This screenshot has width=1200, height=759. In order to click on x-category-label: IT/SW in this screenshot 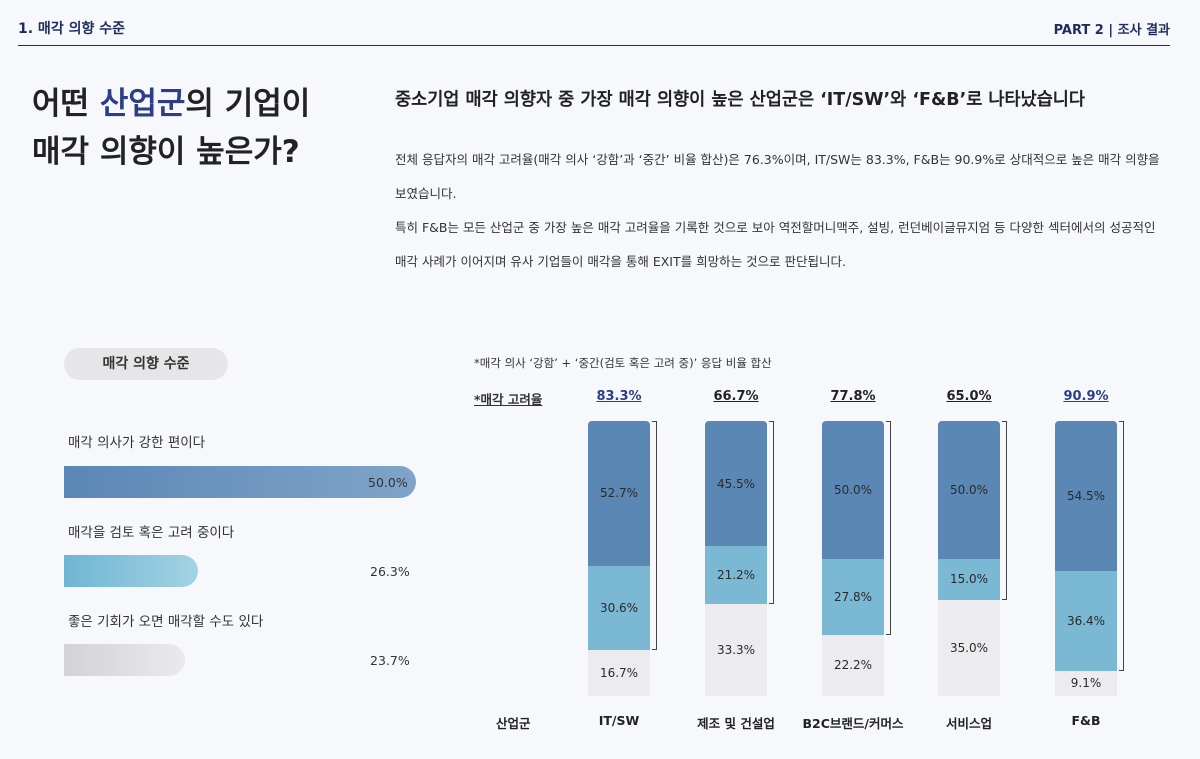, I will do `click(619, 720)`.